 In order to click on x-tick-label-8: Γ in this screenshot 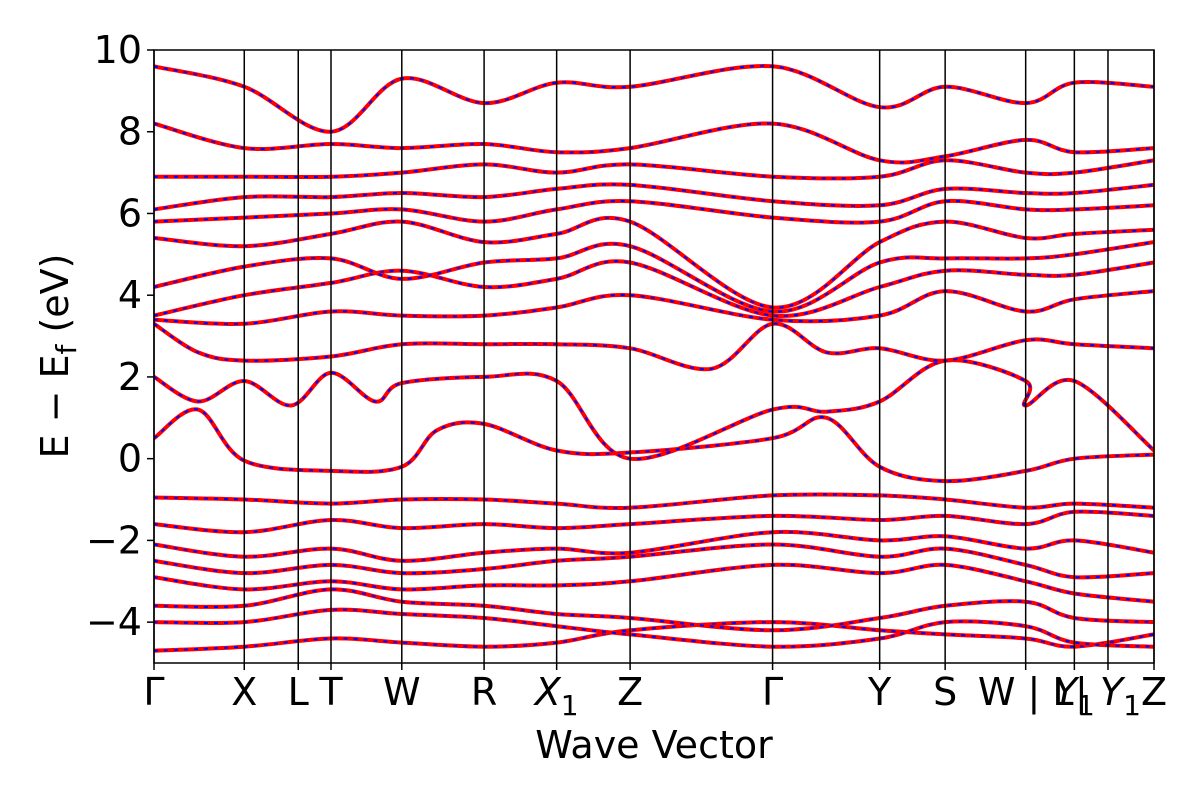, I will do `click(772, 692)`.